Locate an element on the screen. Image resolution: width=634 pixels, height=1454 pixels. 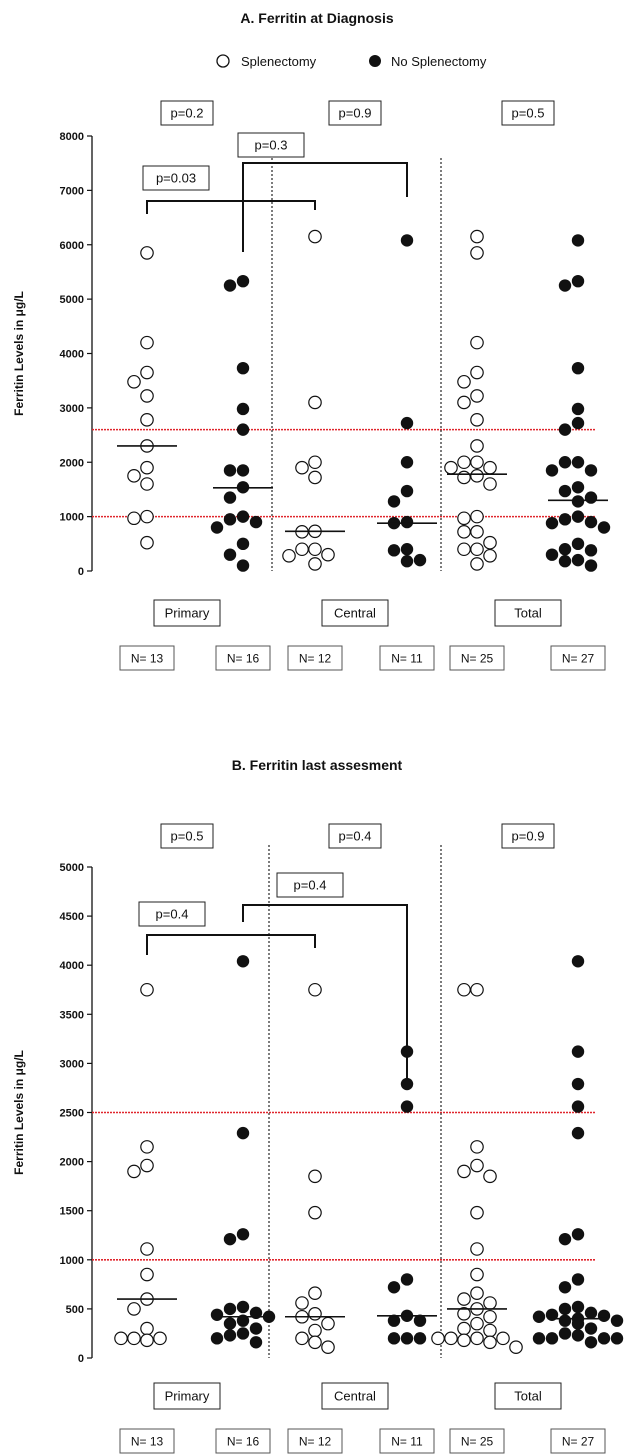
chart-a-cross-p-value: p=0.03 is located at coordinates (176, 178).